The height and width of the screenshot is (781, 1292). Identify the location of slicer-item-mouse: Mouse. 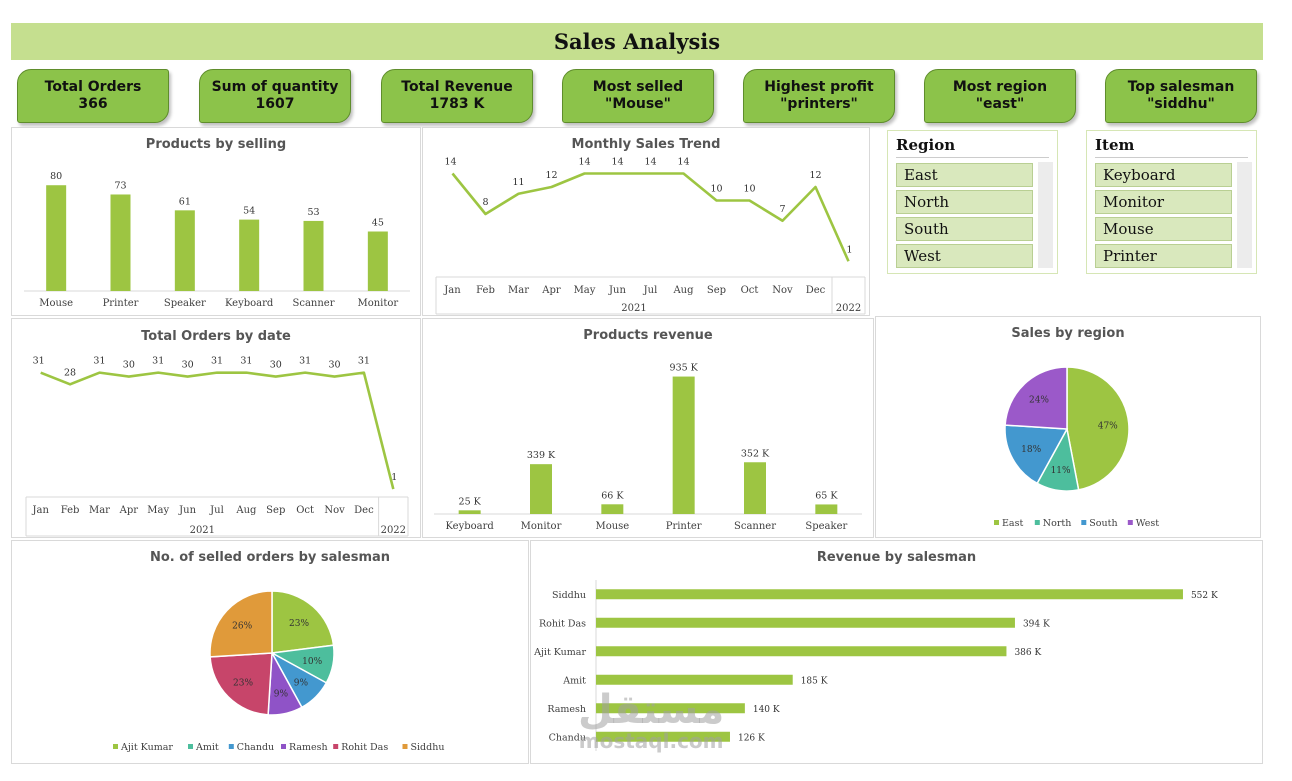
(1163, 229).